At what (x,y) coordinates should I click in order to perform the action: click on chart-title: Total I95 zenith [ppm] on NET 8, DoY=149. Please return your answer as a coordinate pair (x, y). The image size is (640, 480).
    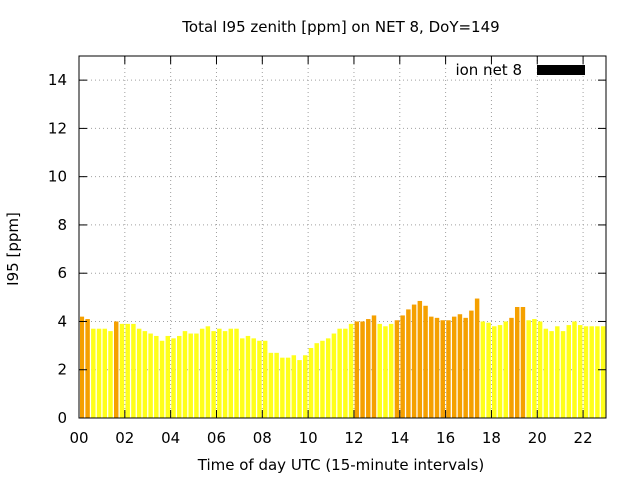
    Looking at the image, I should click on (340, 27).